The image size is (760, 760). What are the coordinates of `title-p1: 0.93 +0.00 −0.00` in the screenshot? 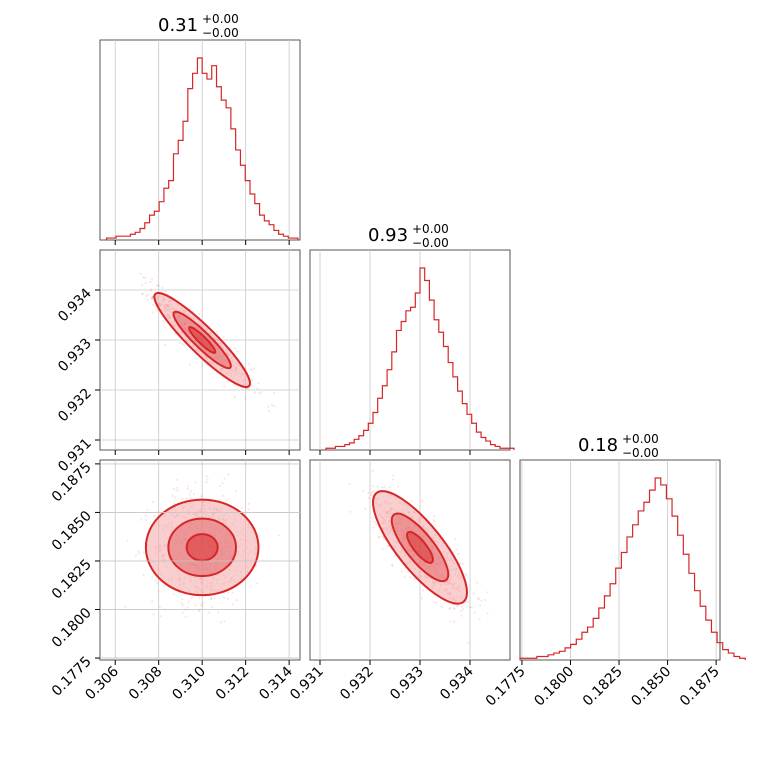 It's located at (408, 236).